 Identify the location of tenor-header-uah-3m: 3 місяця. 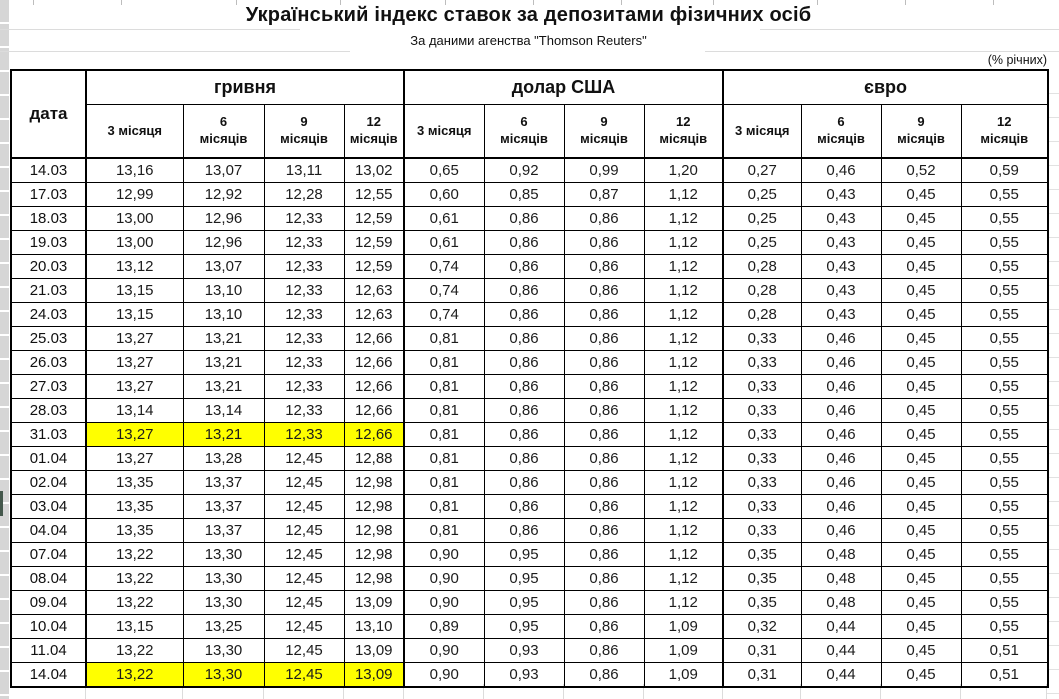
(134, 131).